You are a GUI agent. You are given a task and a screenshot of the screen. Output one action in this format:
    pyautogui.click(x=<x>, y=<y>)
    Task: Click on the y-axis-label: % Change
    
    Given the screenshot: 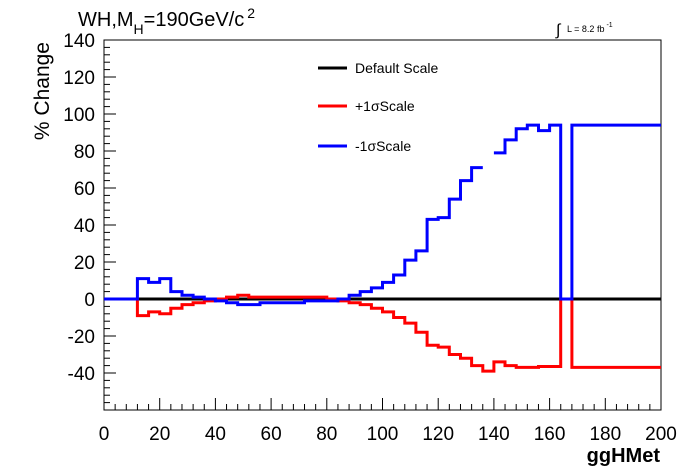 What is the action you would take?
    pyautogui.click(x=42, y=91)
    